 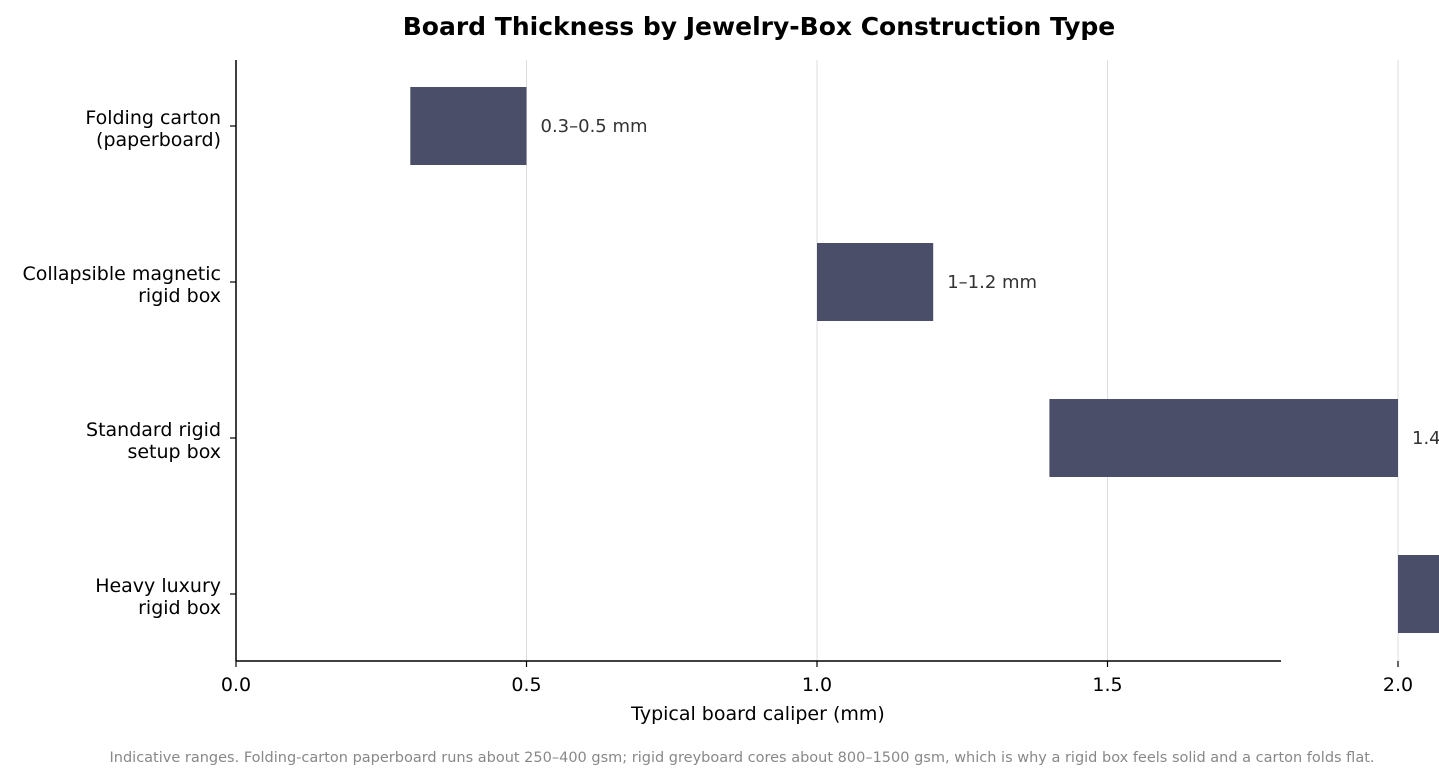 I want to click on x-tick-label-4: 2.0, so click(x=1398, y=685).